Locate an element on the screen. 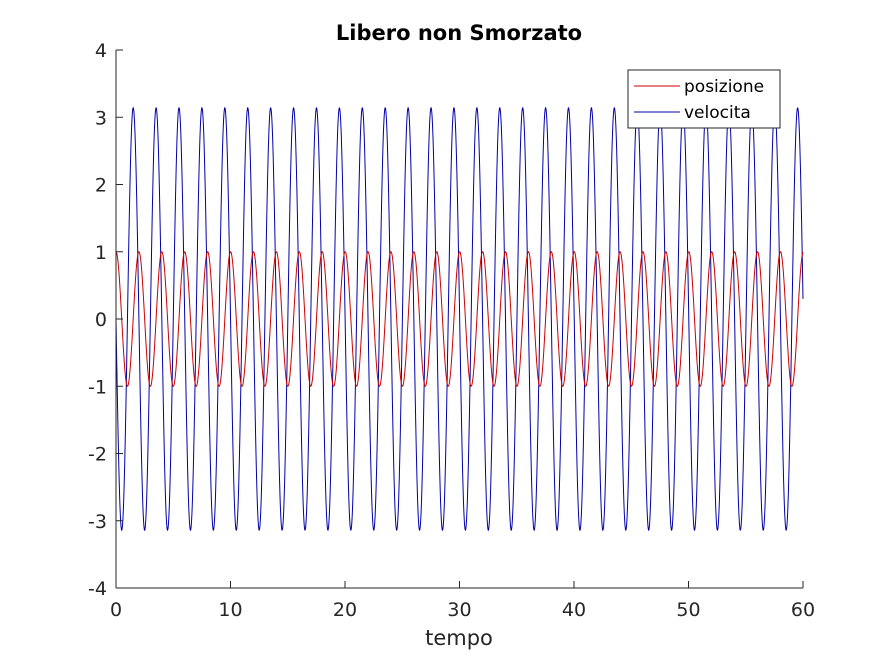  y-tick-label: 0 is located at coordinates (101, 320).